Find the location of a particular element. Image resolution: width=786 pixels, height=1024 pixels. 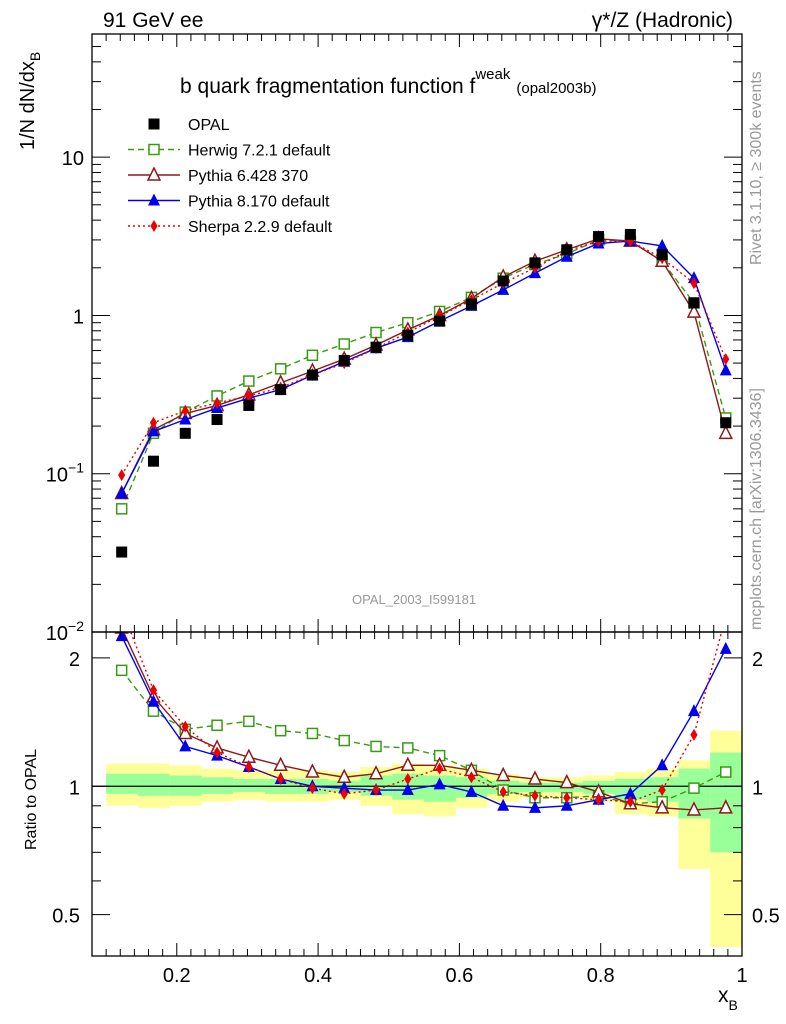

y-axis-label-main: 1/N dN/dx is located at coordinates (28, 105).